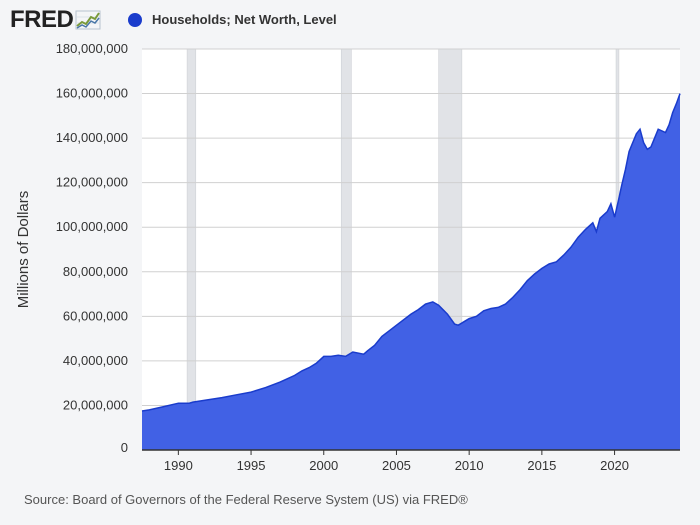  What do you see at coordinates (350, 20) in the screenshot?
I see `chart-header: FRED Households; Net Worth, Level` at bounding box center [350, 20].